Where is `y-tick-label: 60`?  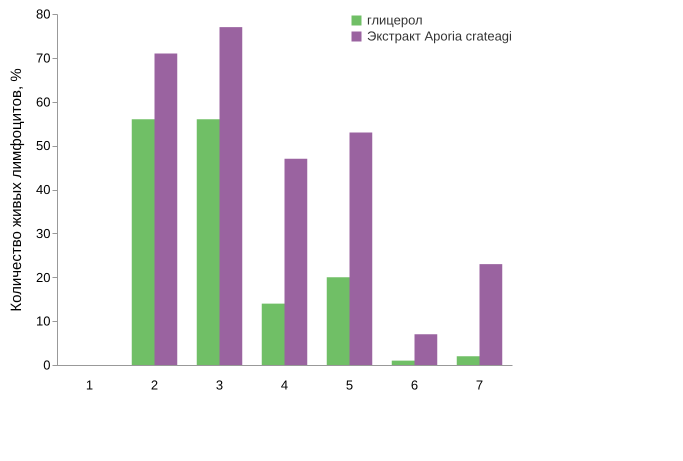
y-tick-label: 60 is located at coordinates (43, 102).